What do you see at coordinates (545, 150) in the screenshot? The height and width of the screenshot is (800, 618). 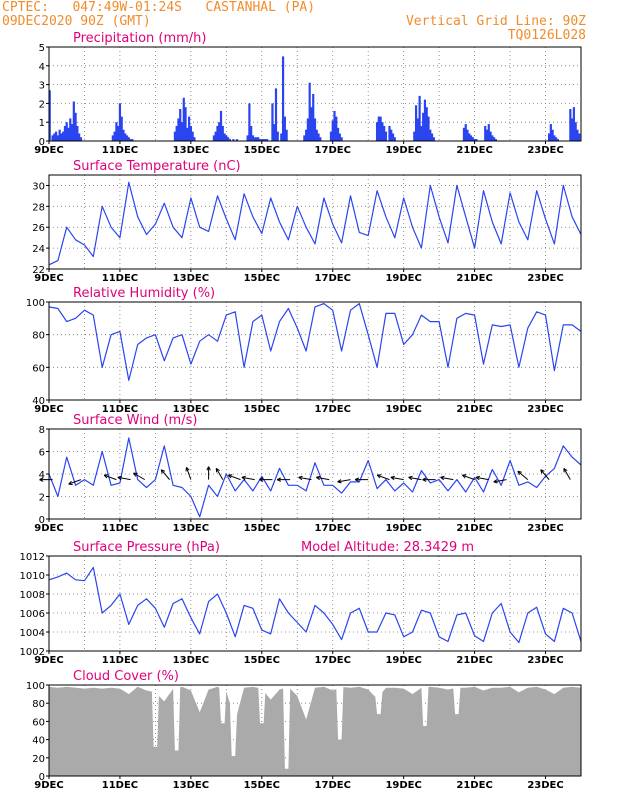 I see `precipitation-xtick-label: 23DEC` at bounding box center [545, 150].